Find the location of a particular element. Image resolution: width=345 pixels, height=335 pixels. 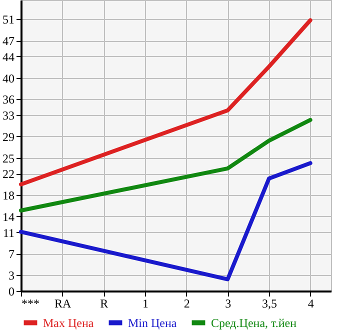

x-tick-label: R is located at coordinates (104, 303).